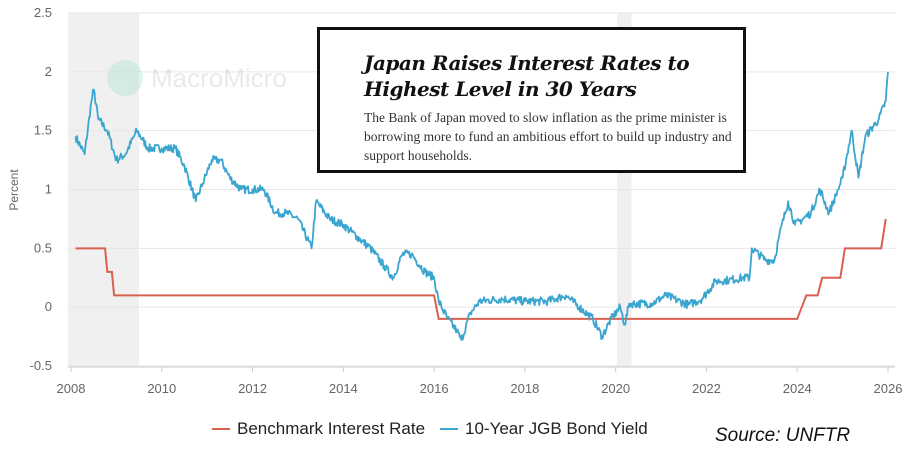 The image size is (915, 455). Describe the element at coordinates (706, 388) in the screenshot. I see `x-tick-label: 2022` at that location.